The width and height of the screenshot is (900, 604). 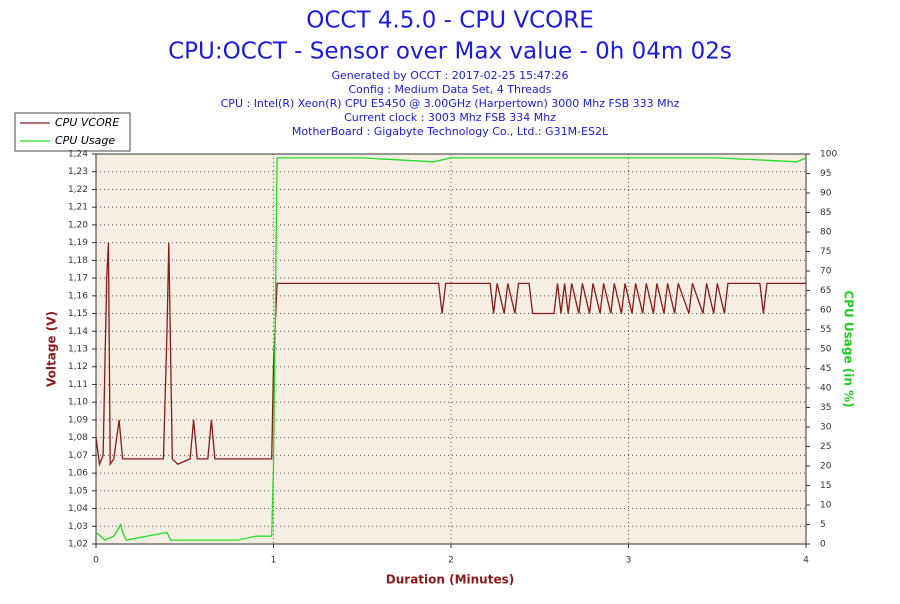 I want to click on y-tick-label: 1,18, so click(x=78, y=261).